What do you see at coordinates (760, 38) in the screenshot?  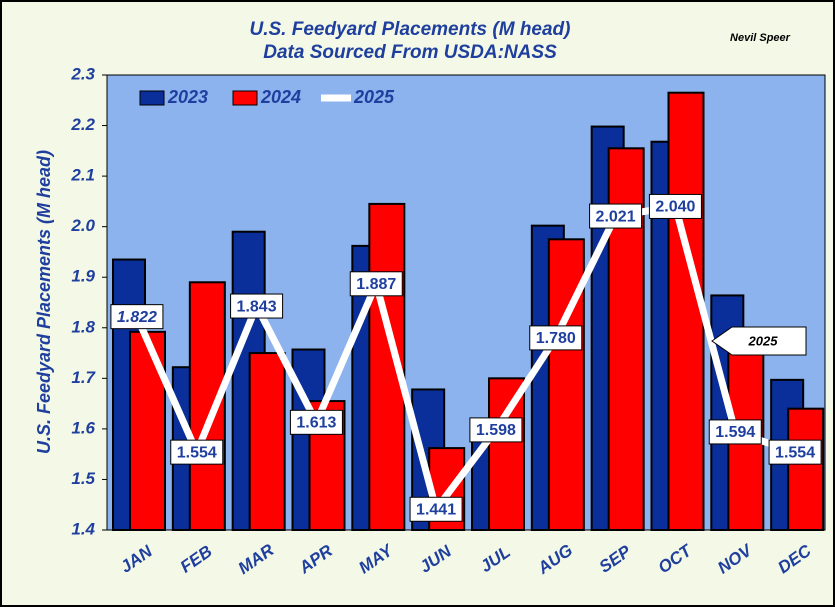 I see `author: Nevil Speer` at bounding box center [760, 38].